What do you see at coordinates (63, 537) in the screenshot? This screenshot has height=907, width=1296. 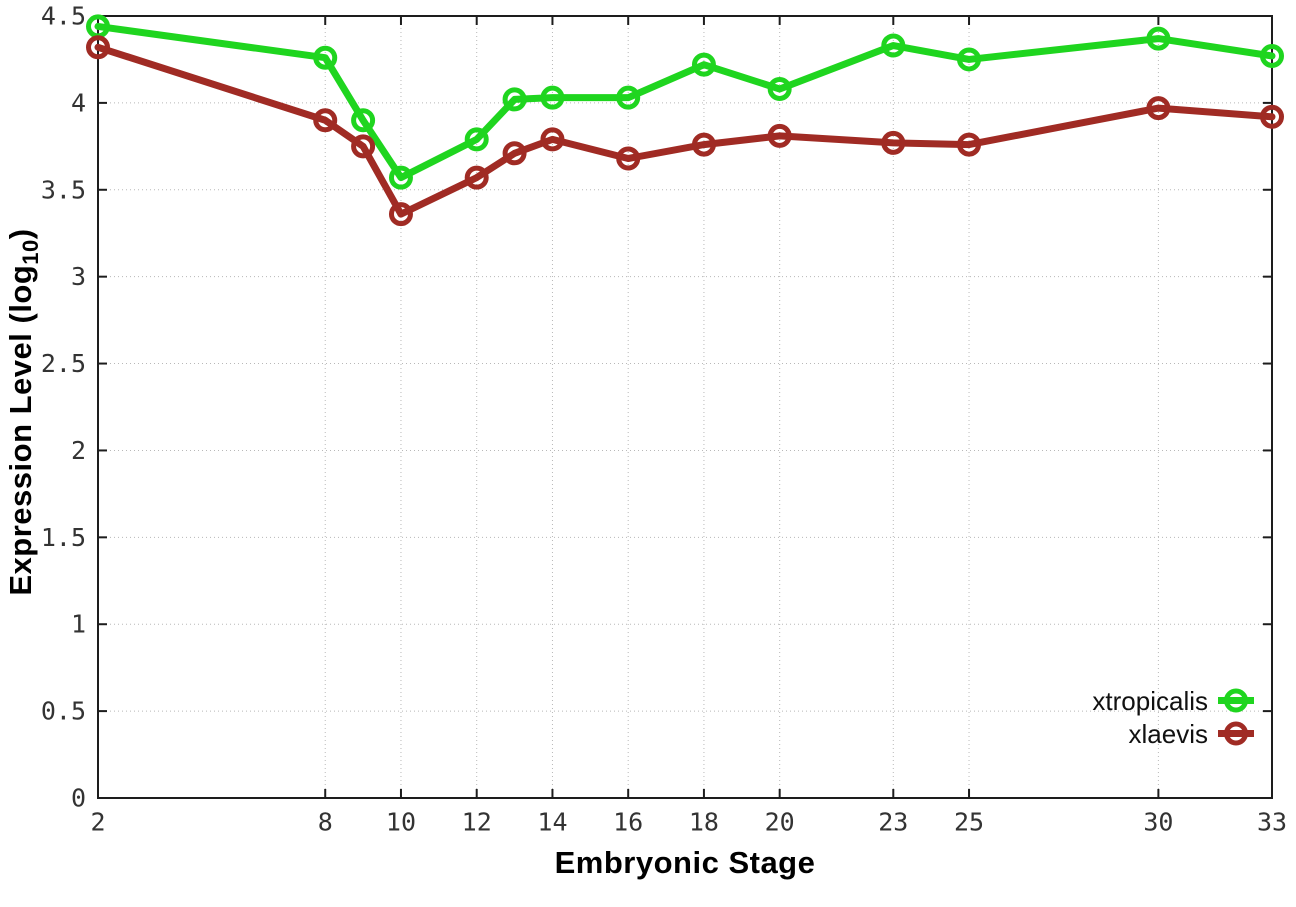 I see `y-tick-label: 1.5` at bounding box center [63, 537].